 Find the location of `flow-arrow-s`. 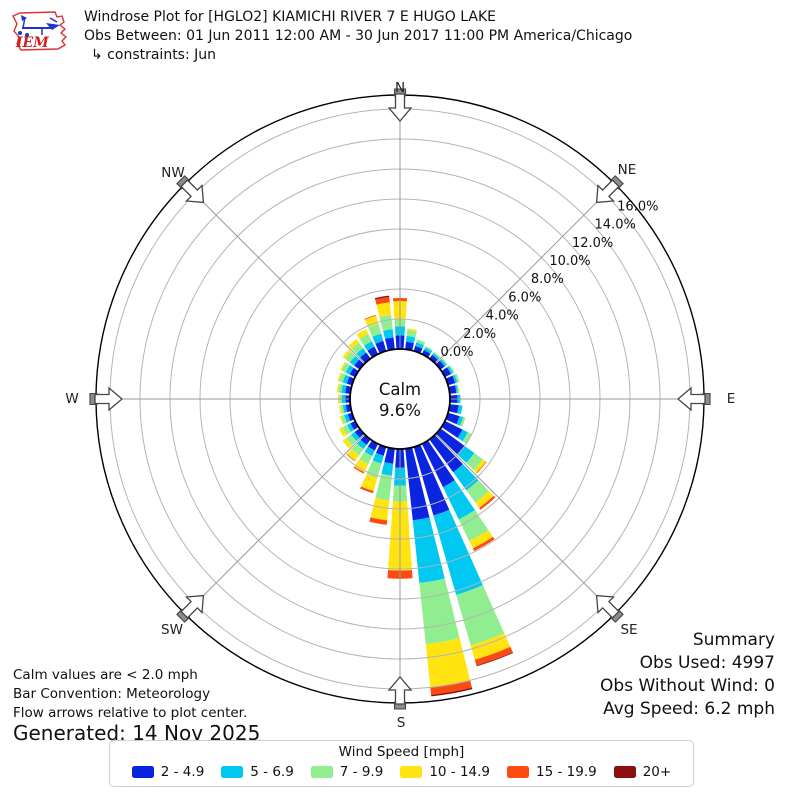

flow-arrow-s is located at coordinates (400, 692).